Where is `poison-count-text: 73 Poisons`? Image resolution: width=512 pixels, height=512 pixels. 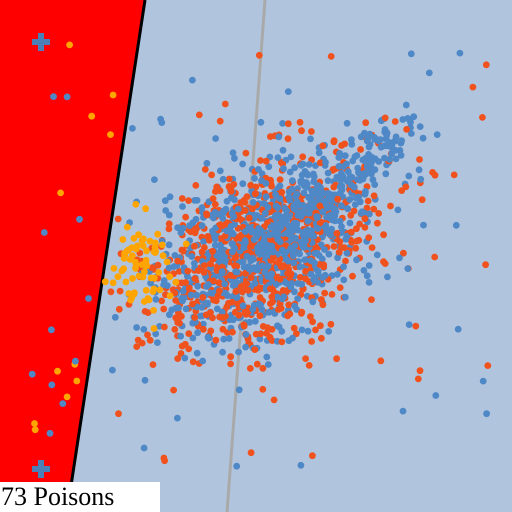
poison-count-text: 73 Poisons is located at coordinates (58, 496).